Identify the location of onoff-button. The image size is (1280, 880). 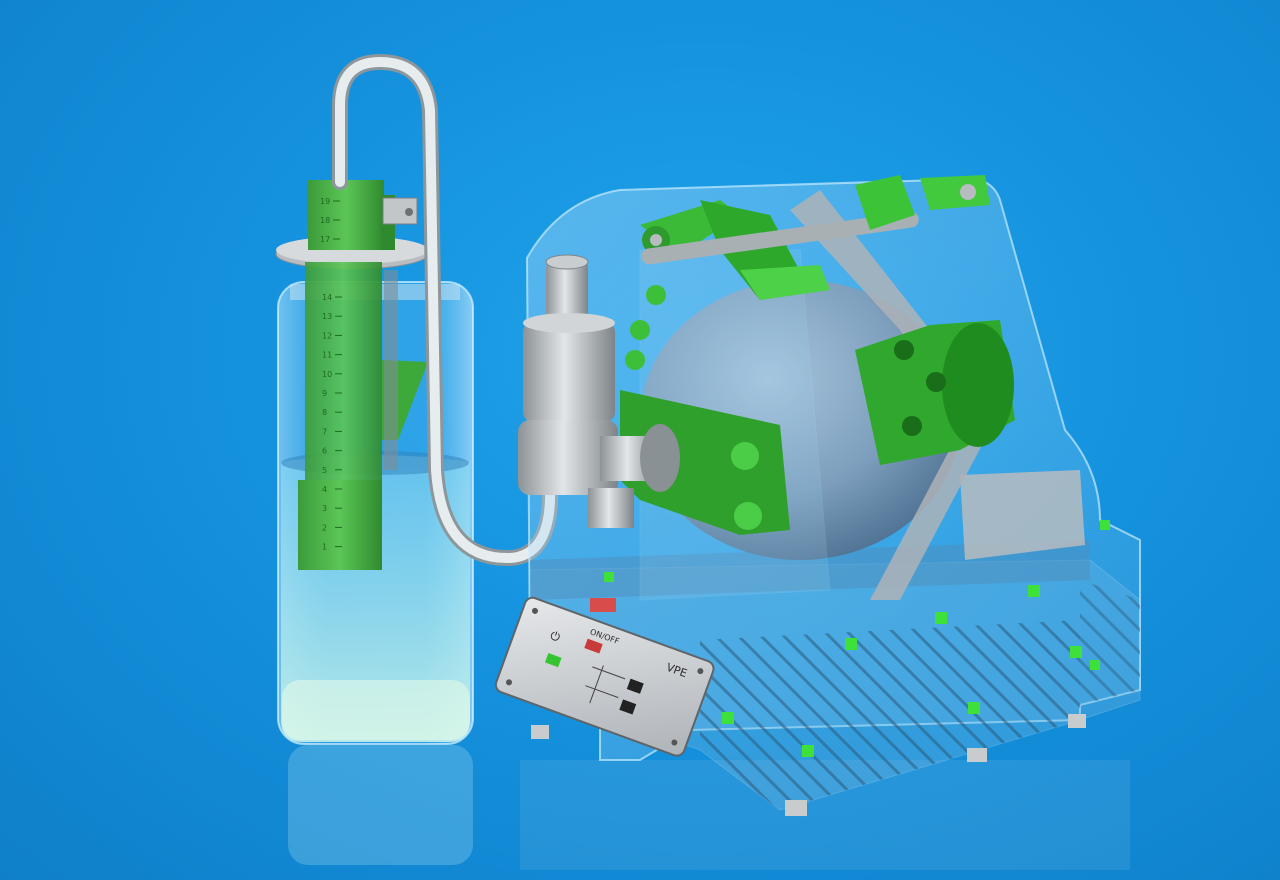
(593, 646).